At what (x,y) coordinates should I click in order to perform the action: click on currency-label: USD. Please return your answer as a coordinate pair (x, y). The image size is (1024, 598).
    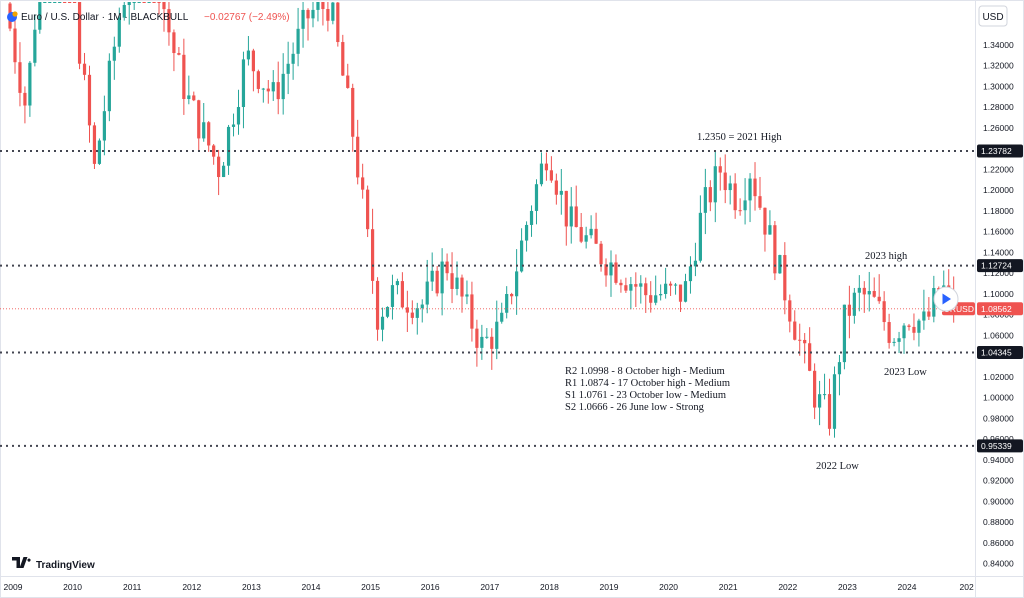
    Looking at the image, I should click on (992, 17).